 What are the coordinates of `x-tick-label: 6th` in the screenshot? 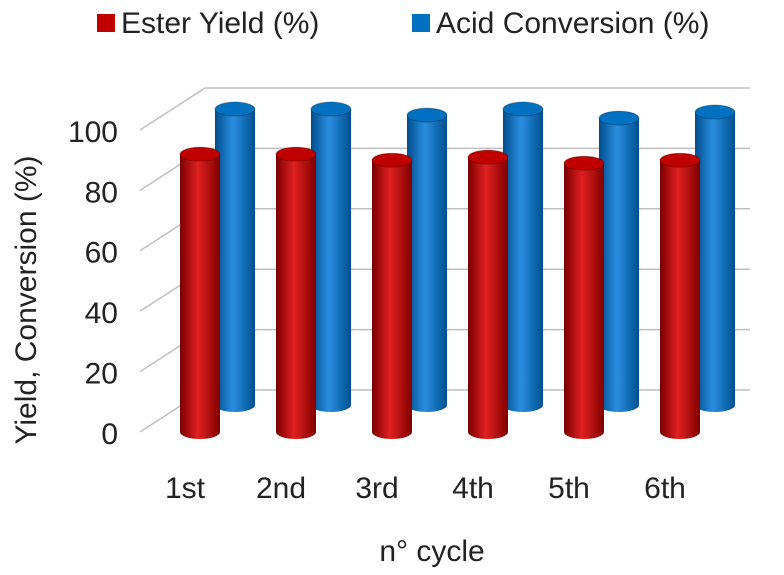 It's located at (665, 488).